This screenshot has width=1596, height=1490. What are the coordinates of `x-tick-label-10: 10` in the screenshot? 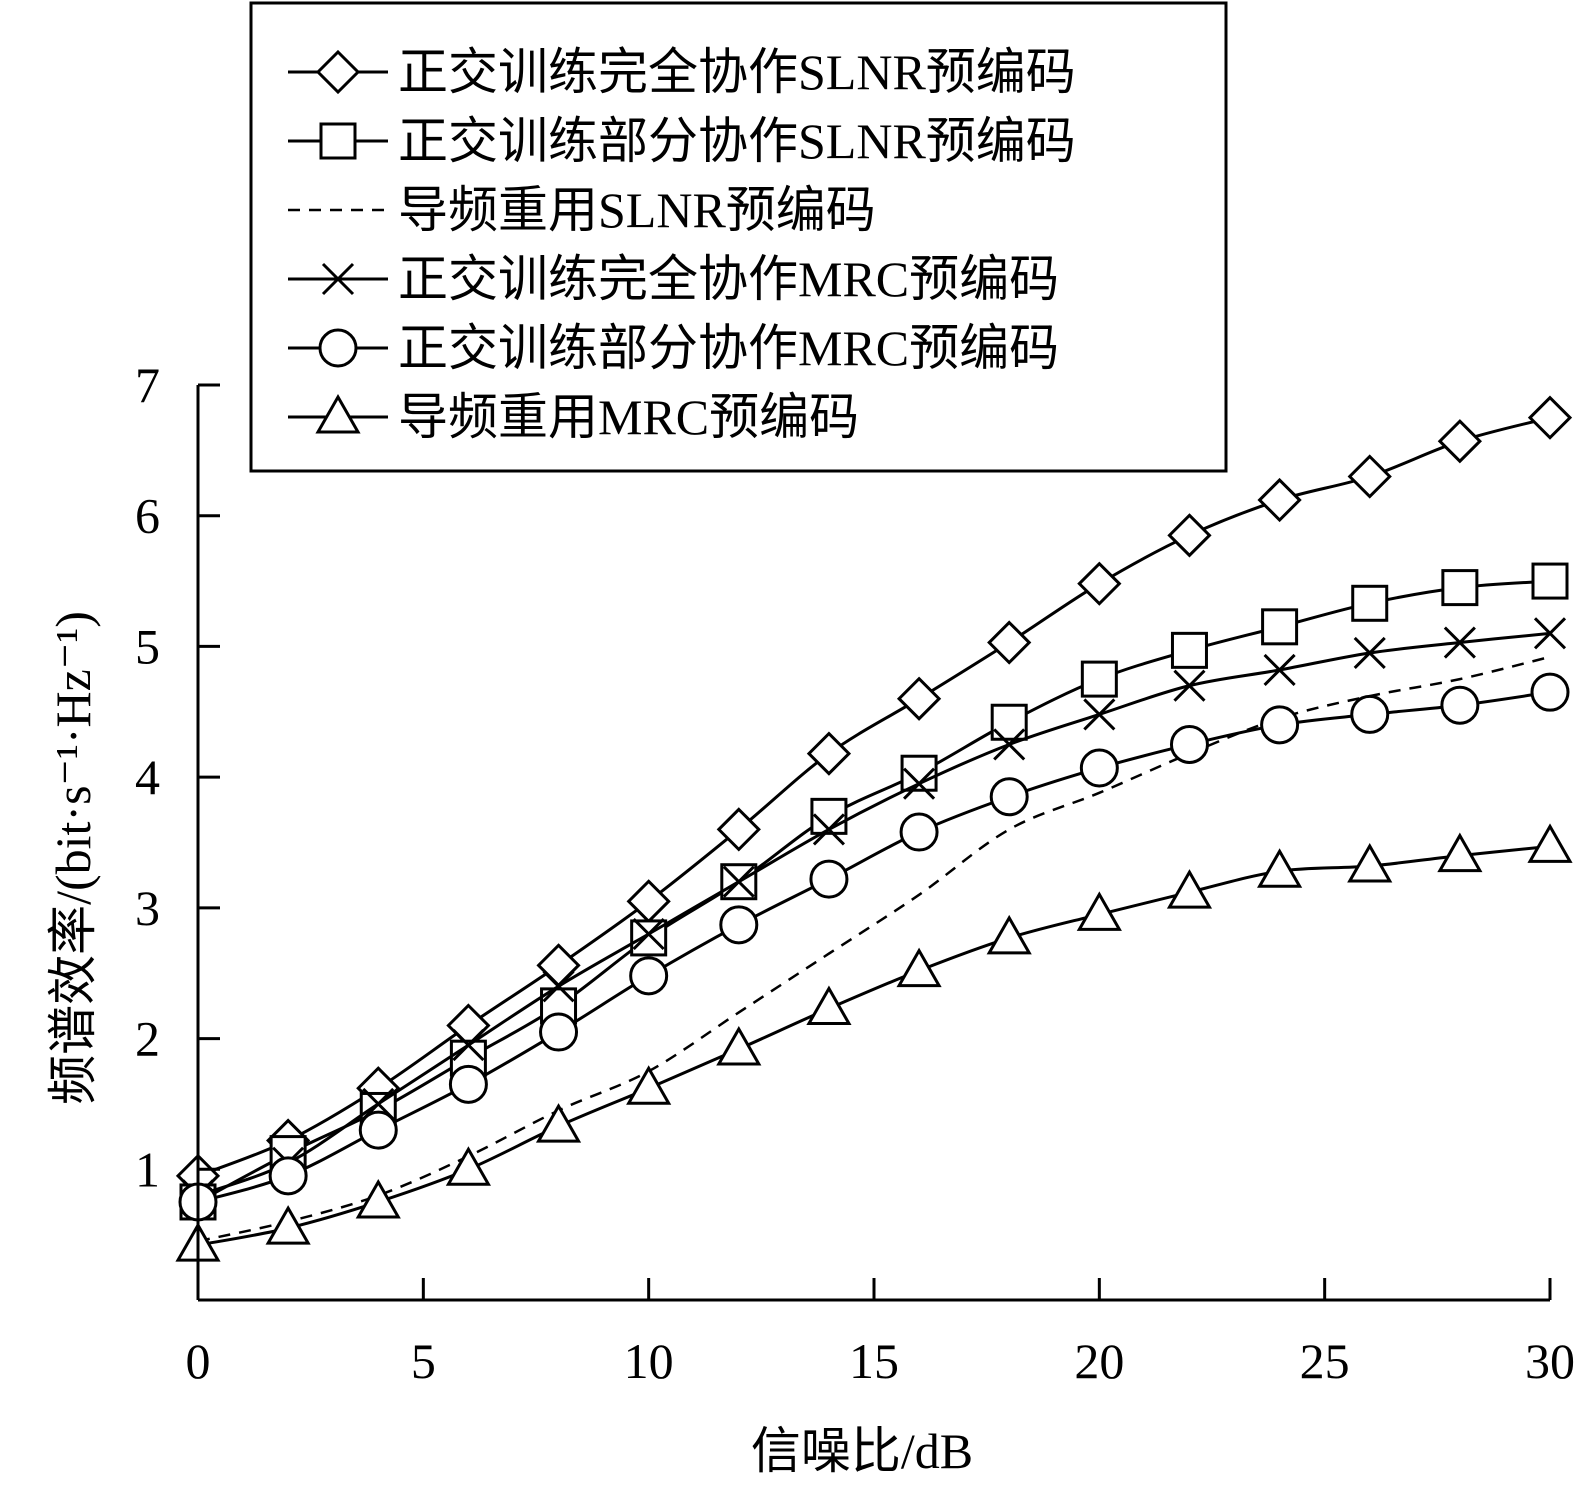 It's located at (649, 1361).